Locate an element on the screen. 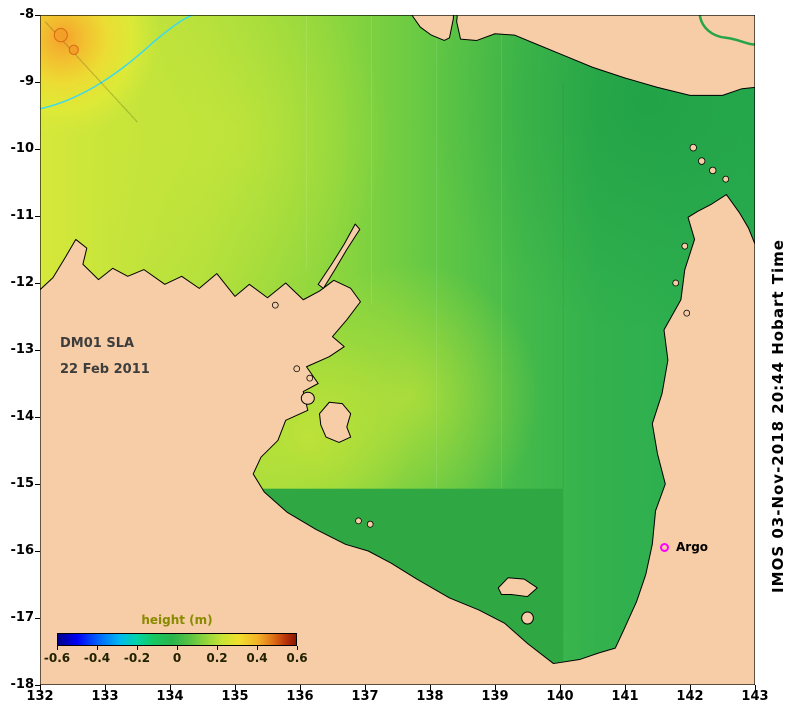 The image size is (791, 716). colorbar-tick-label: 0 is located at coordinates (177, 658).